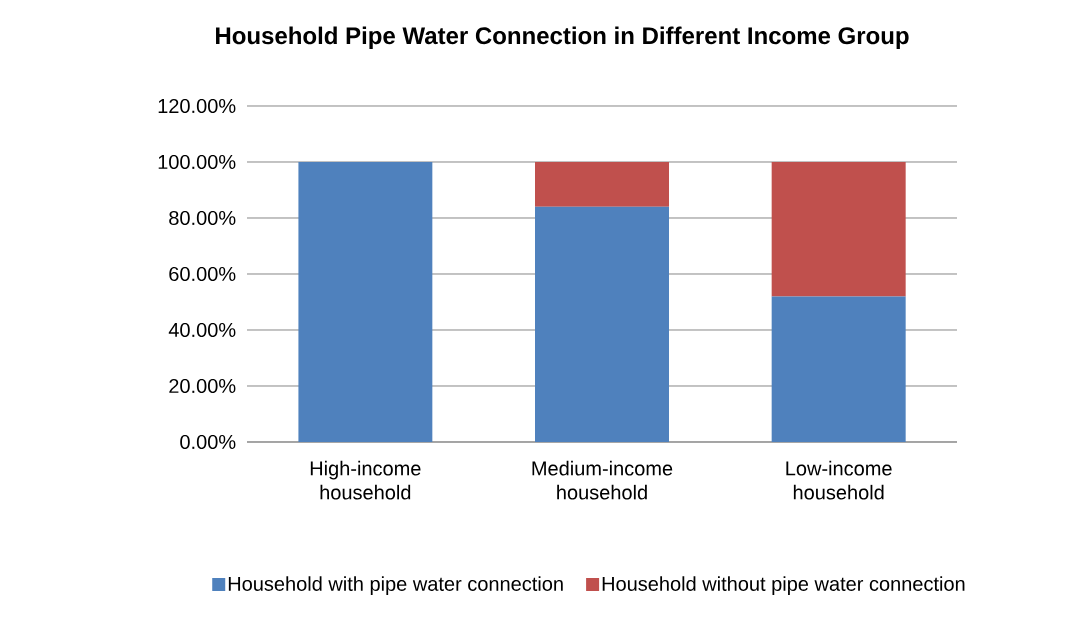  What do you see at coordinates (562, 37) in the screenshot?
I see `chart-title: Household Pipe Water Connection in Different Income Group` at bounding box center [562, 37].